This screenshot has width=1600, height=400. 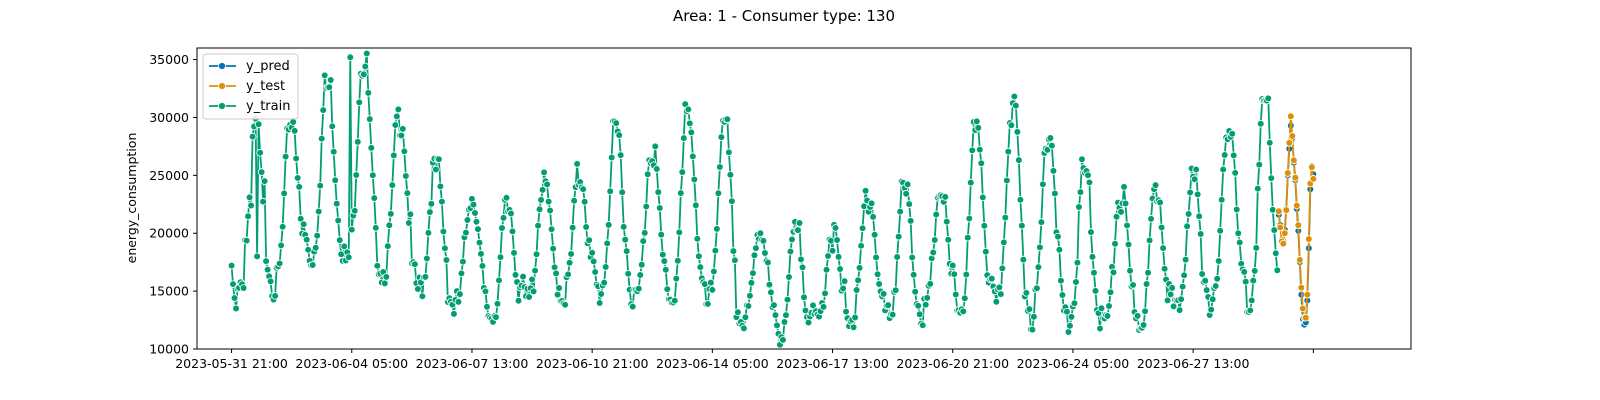 I want to click on x-tick-label: 2023-06-27 13:00, so click(x=1193, y=363).